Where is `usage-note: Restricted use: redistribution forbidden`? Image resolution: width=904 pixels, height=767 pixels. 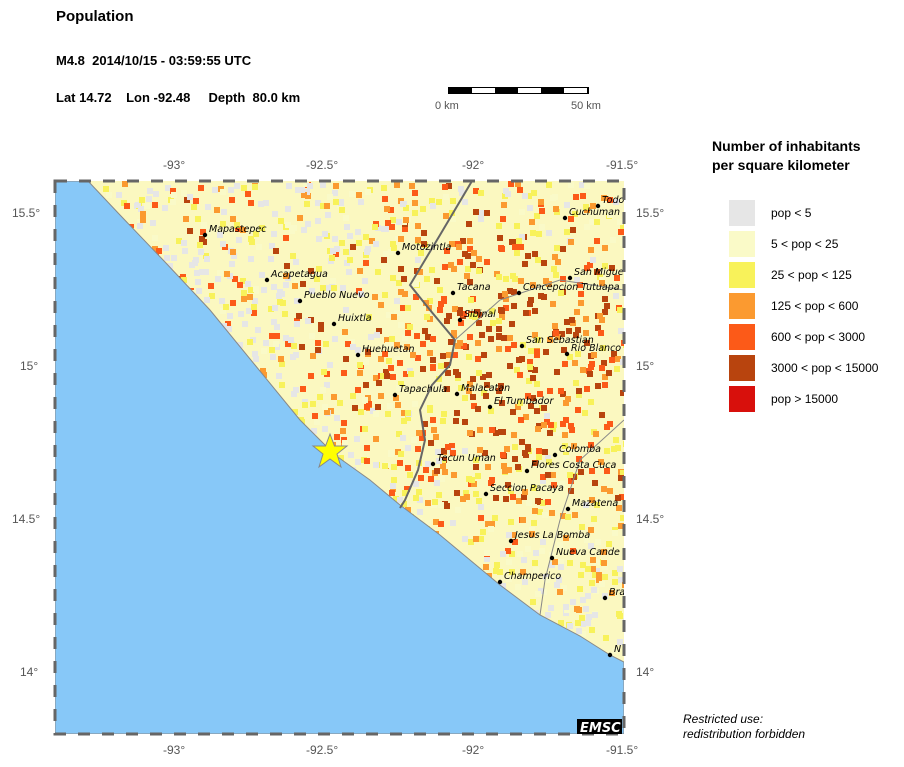
usage-note: Restricted use: redistribution forbidden is located at coordinates (744, 727).